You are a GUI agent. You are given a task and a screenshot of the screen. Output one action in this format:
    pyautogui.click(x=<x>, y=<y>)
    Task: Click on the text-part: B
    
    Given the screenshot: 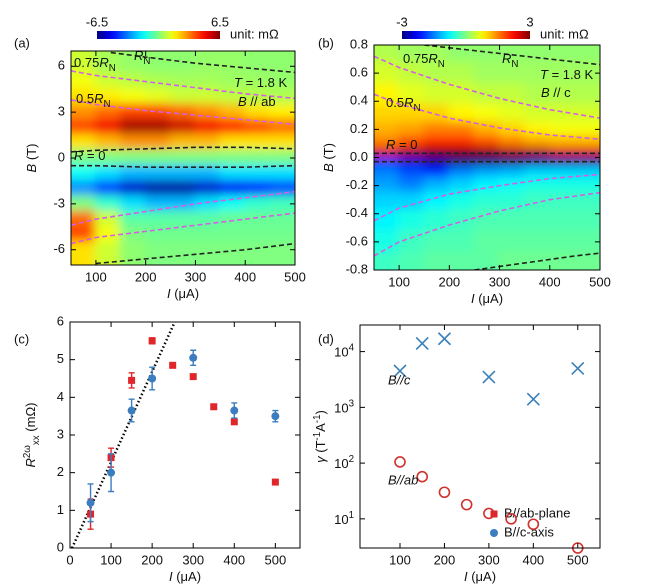 What is the action you would take?
    pyautogui.click(x=31, y=167)
    